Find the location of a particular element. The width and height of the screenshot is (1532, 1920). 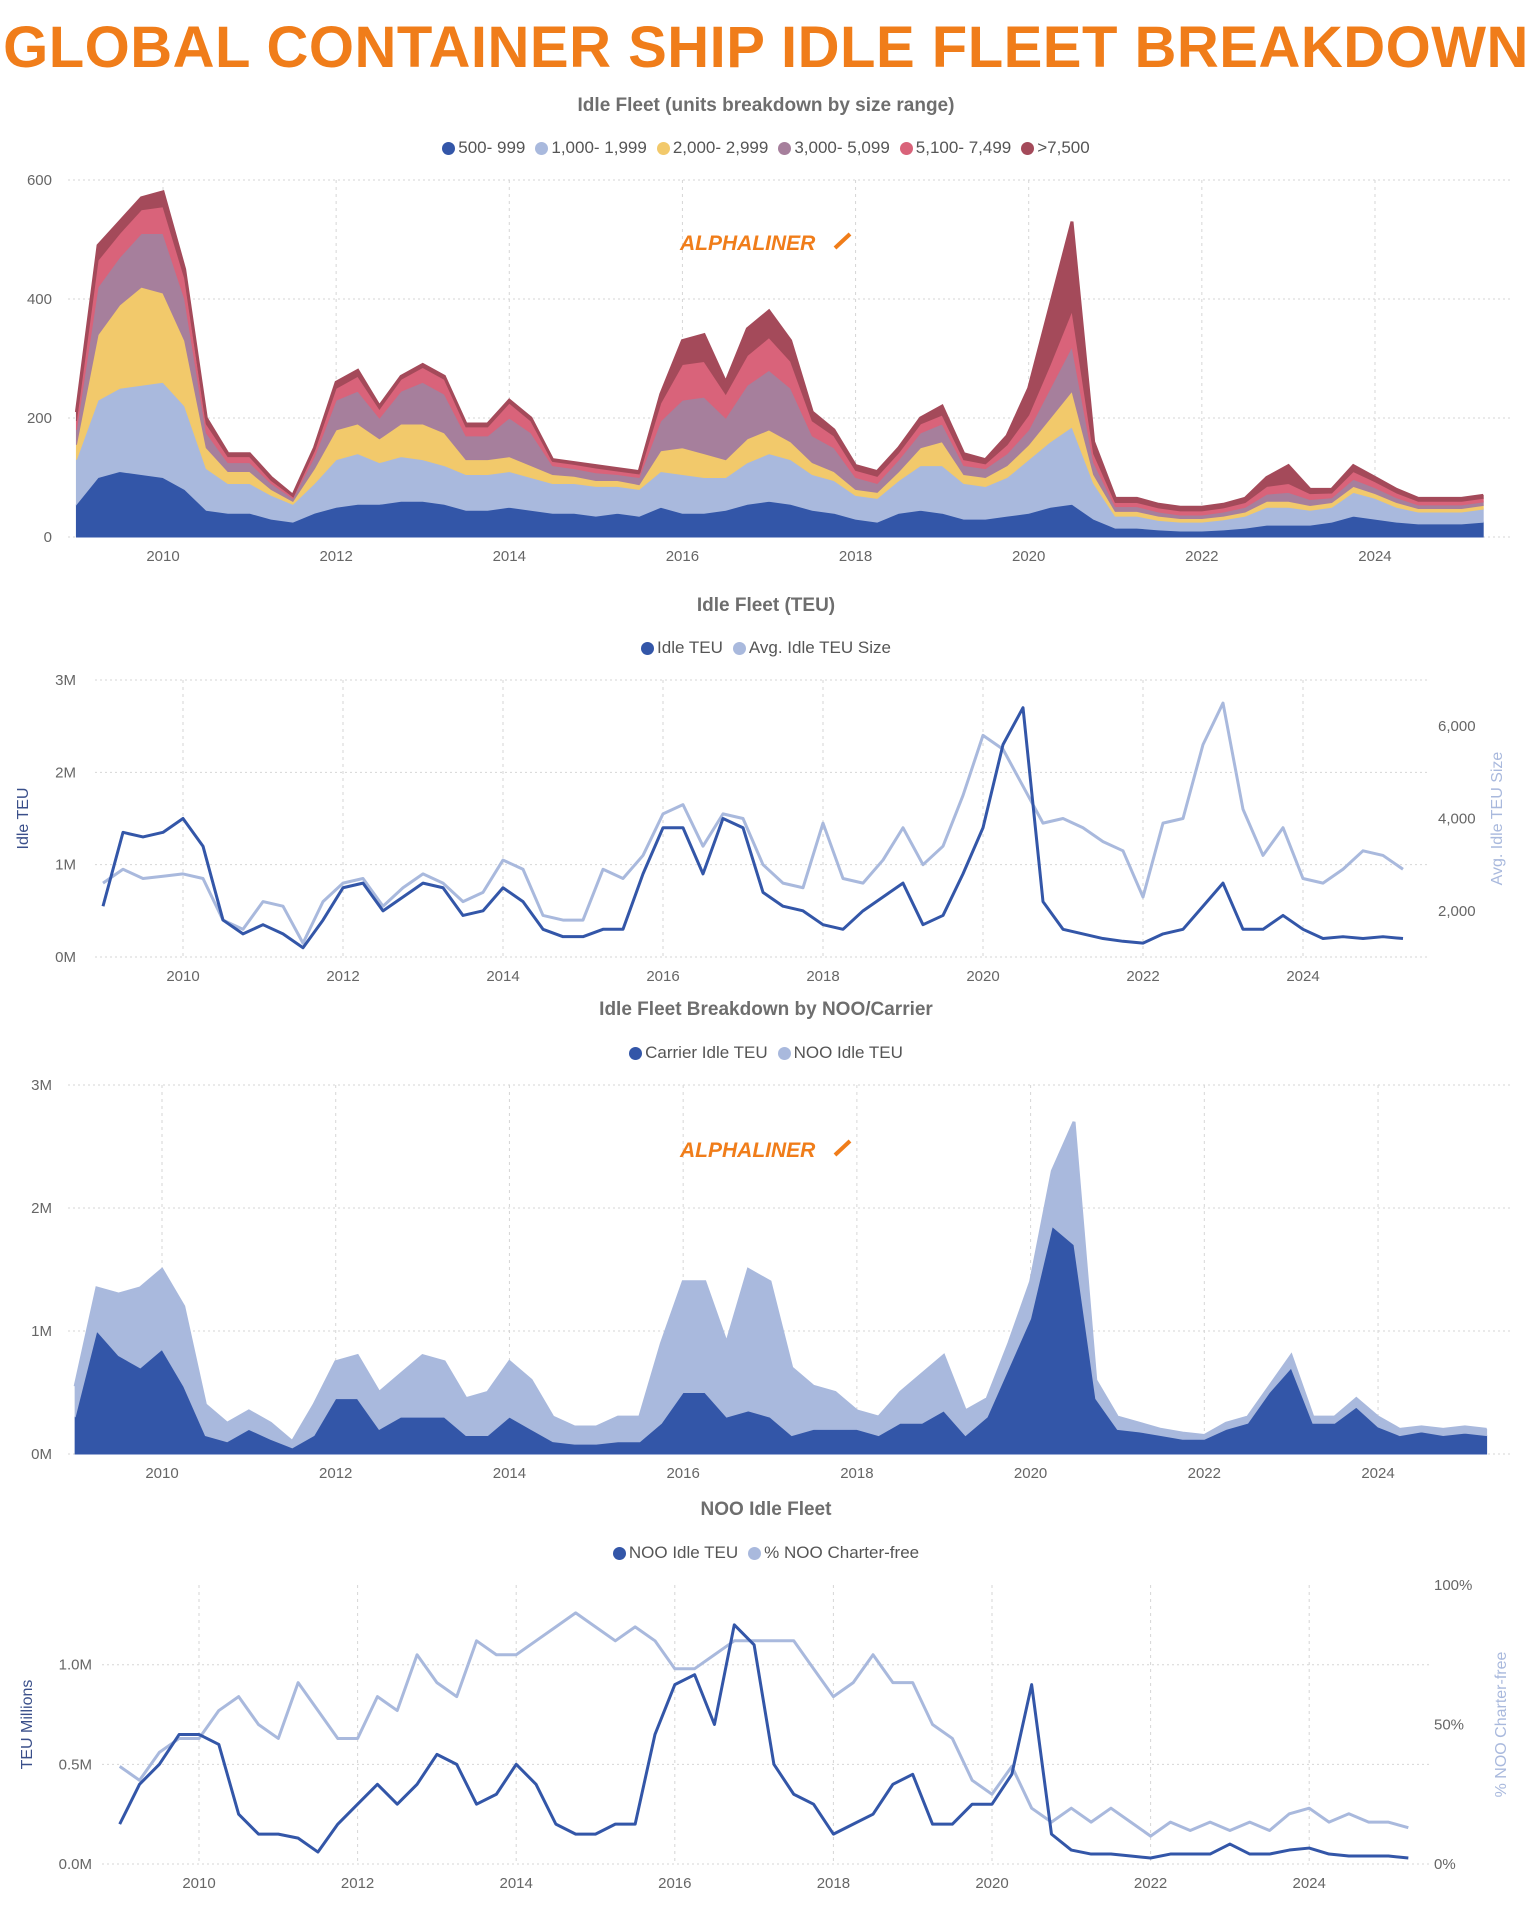

chart3-title: Idle Fleet Breakdown by NOO/Carrier is located at coordinates (766, 1009).